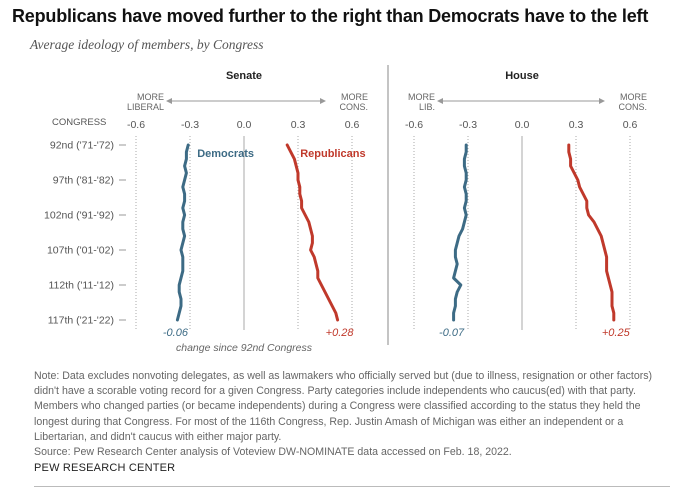 Image resolution: width=680 pixels, height=495 pixels. I want to click on congress-tick-label: 107th ('01-'02), so click(80, 251).